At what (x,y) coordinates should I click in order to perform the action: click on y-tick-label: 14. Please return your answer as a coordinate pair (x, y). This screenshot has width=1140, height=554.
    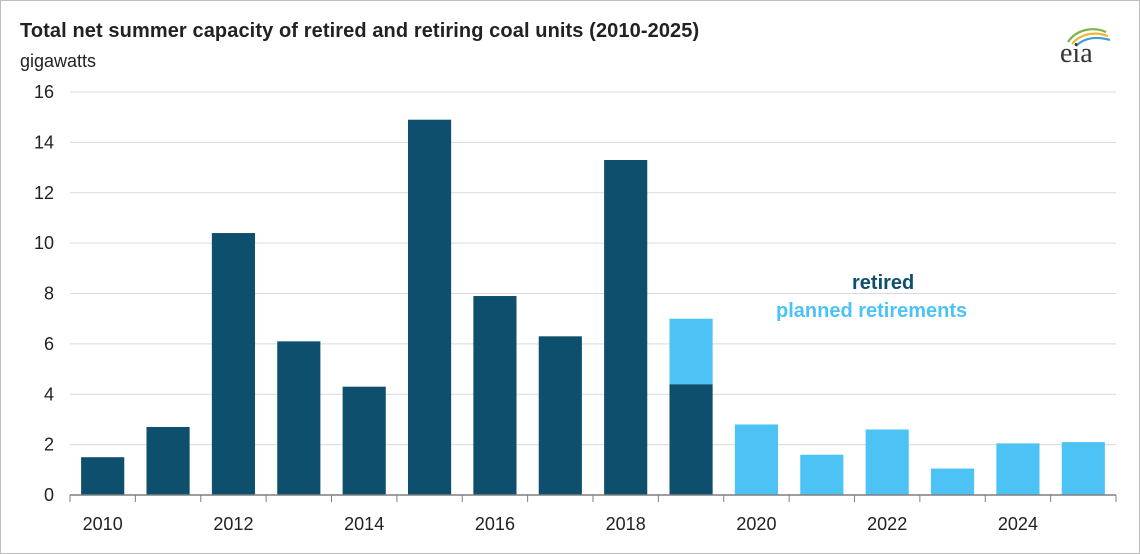
    Looking at the image, I should click on (44, 142).